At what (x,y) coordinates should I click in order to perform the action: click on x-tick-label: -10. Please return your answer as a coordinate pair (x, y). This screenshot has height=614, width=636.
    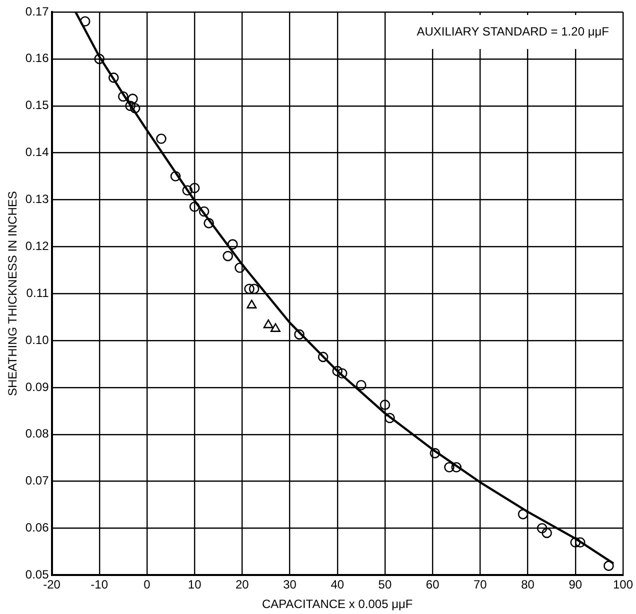
    Looking at the image, I should click on (99, 585).